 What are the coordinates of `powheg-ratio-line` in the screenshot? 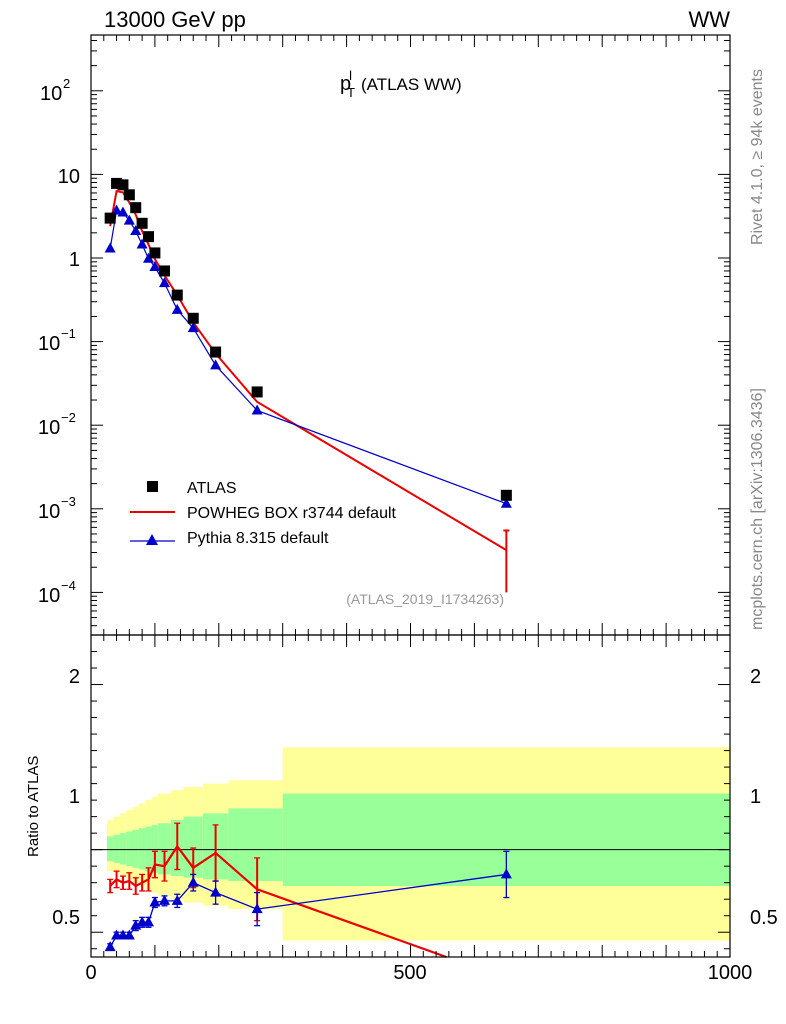 It's located at (278, 901).